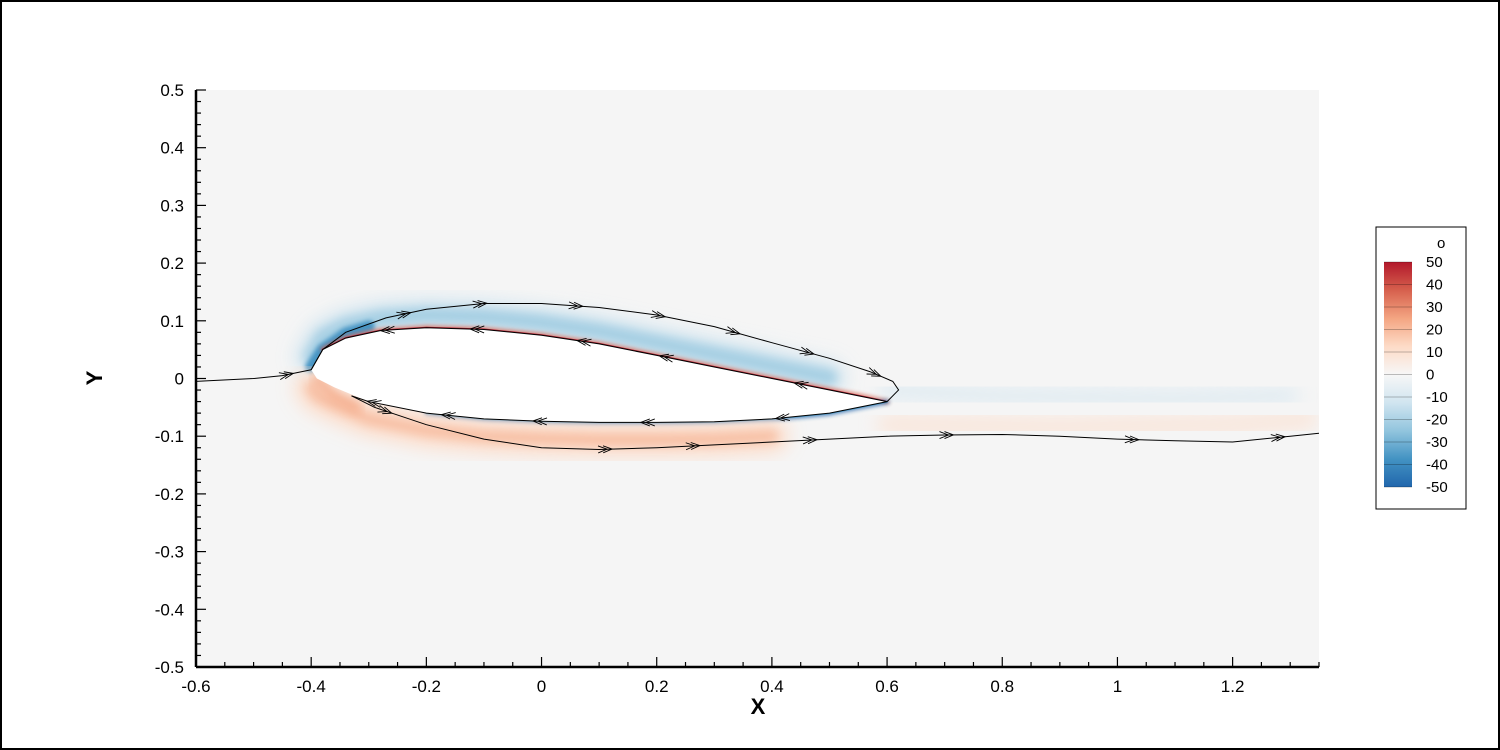  I want to click on x-tick-label: -0.2, so click(426, 686).